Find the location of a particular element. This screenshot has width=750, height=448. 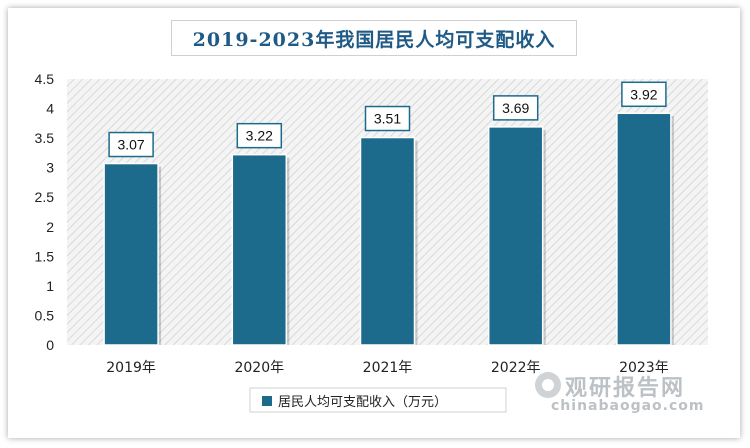

x-tick-label: 2019年 is located at coordinates (131, 368).